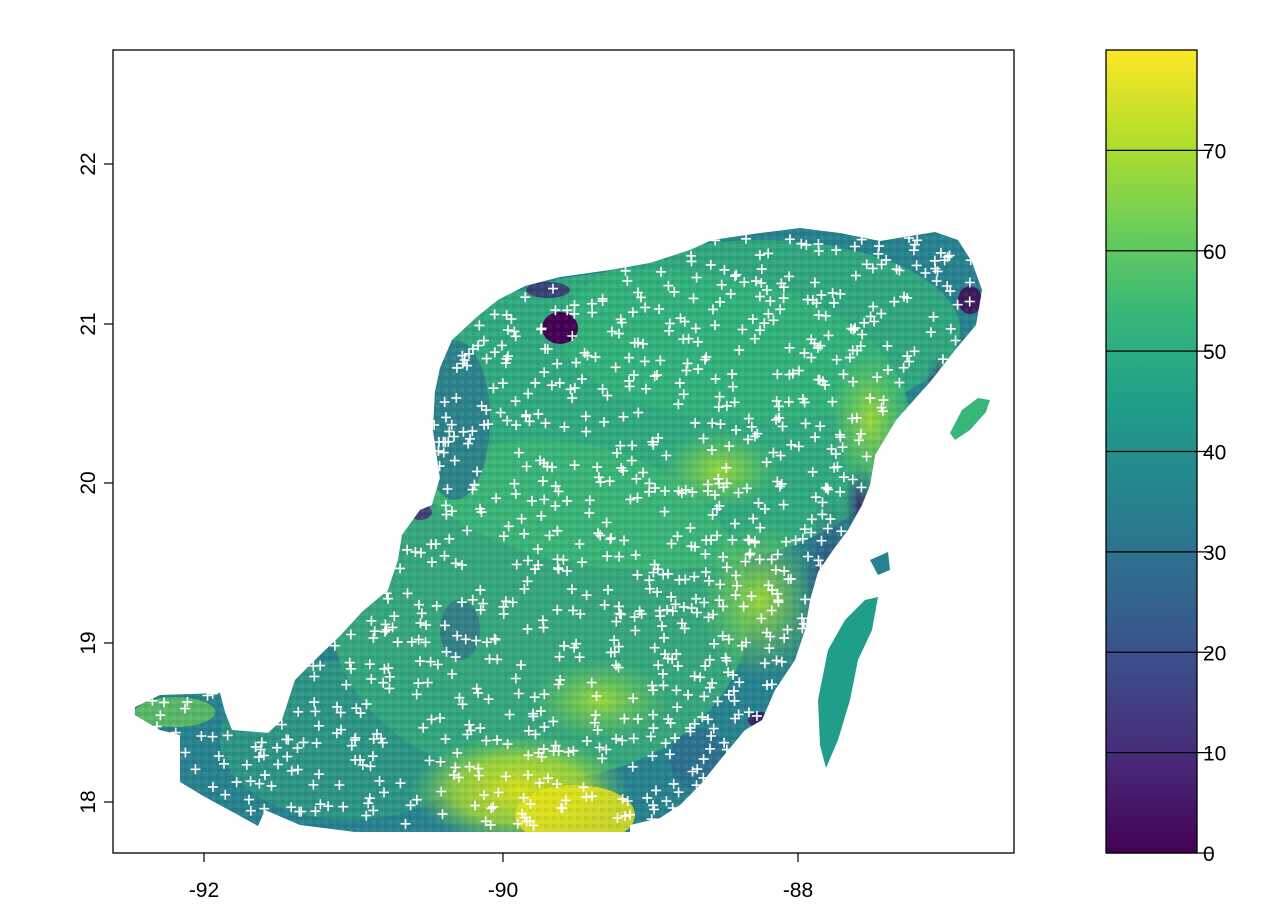  What do you see at coordinates (88, 801) in the screenshot?
I see `y-tick-label: 18` at bounding box center [88, 801].